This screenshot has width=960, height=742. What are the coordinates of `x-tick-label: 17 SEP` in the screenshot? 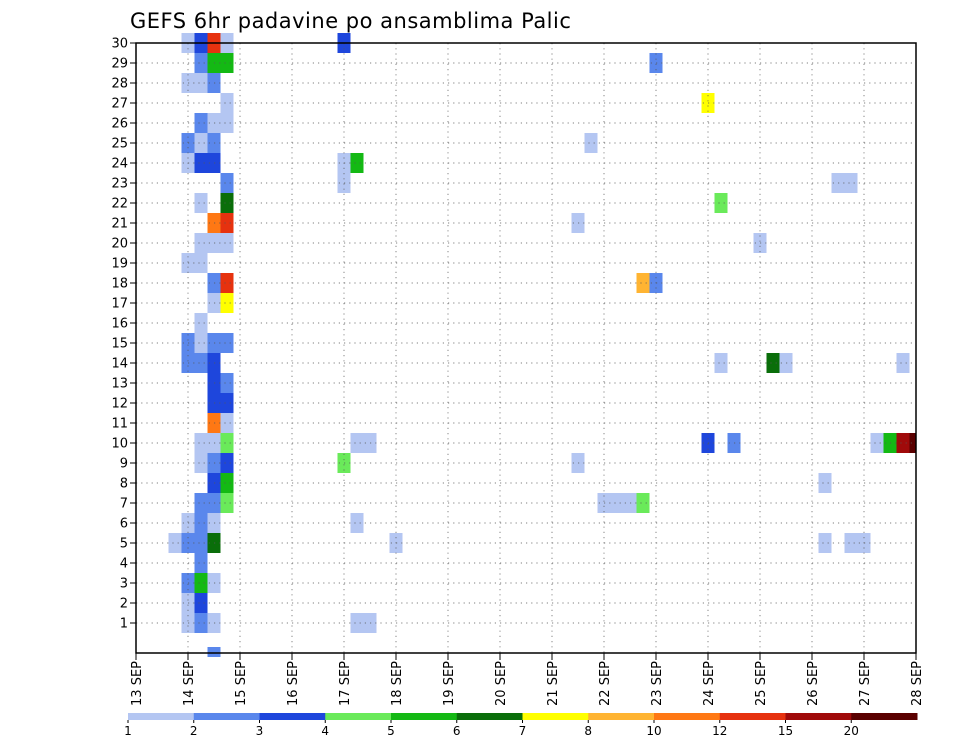 It's located at (345, 683).